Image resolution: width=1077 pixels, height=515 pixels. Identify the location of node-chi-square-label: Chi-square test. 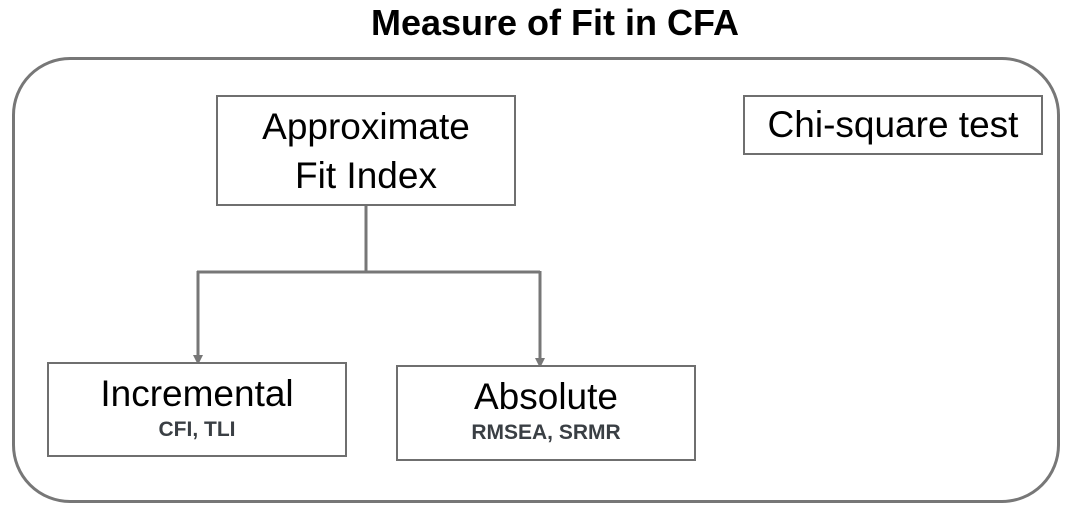
(893, 124).